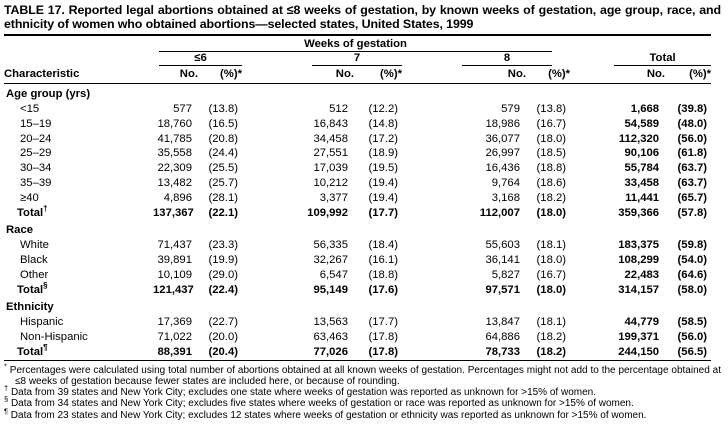 This screenshot has width=728, height=424. Describe the element at coordinates (223, 153) in the screenshot. I see `cell: (24.4)` at that location.